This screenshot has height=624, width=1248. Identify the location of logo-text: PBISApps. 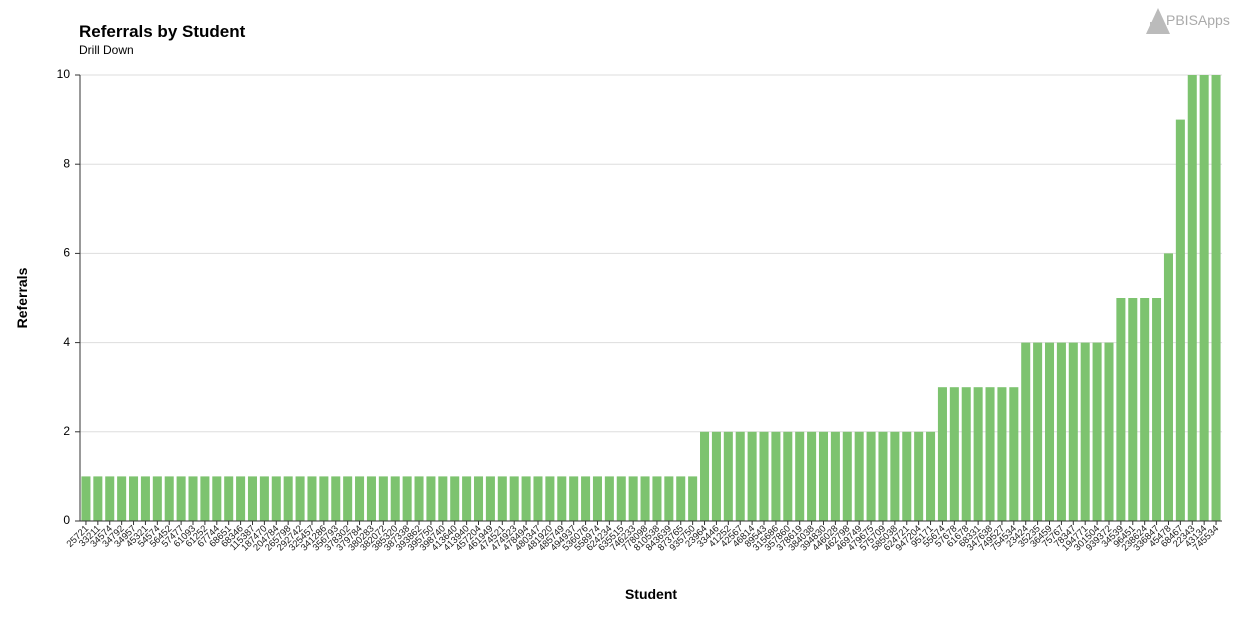
(1198, 20).